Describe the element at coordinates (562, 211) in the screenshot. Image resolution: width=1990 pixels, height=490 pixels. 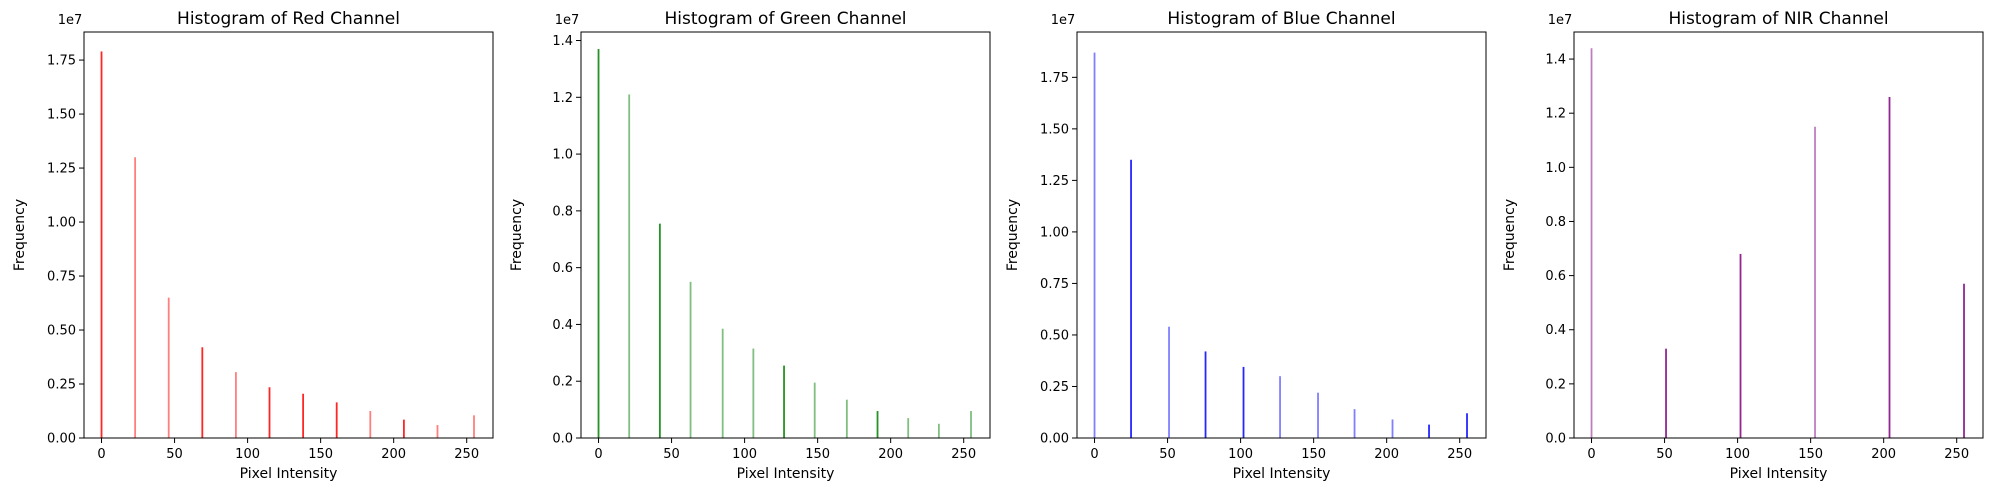
I see `y-tick-label: 0.8` at that location.